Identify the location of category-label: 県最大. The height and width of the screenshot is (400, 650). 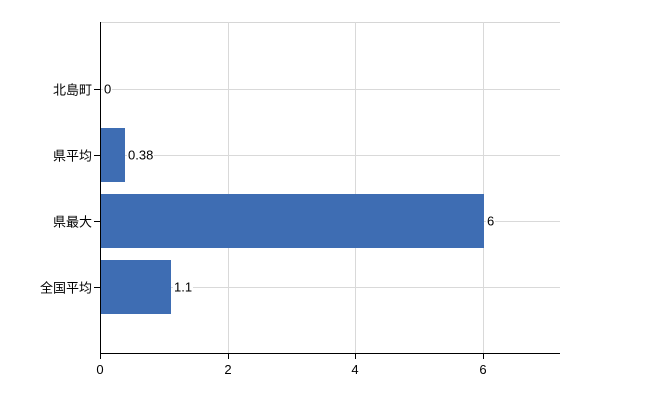
(72, 222).